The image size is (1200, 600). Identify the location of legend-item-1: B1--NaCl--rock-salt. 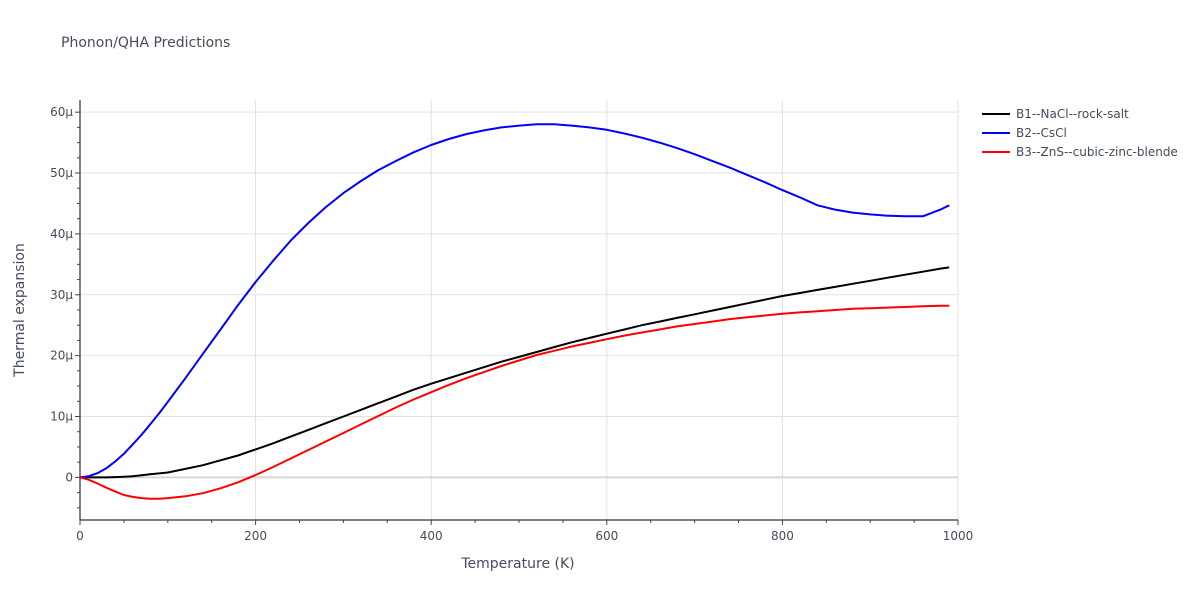
(1055, 114).